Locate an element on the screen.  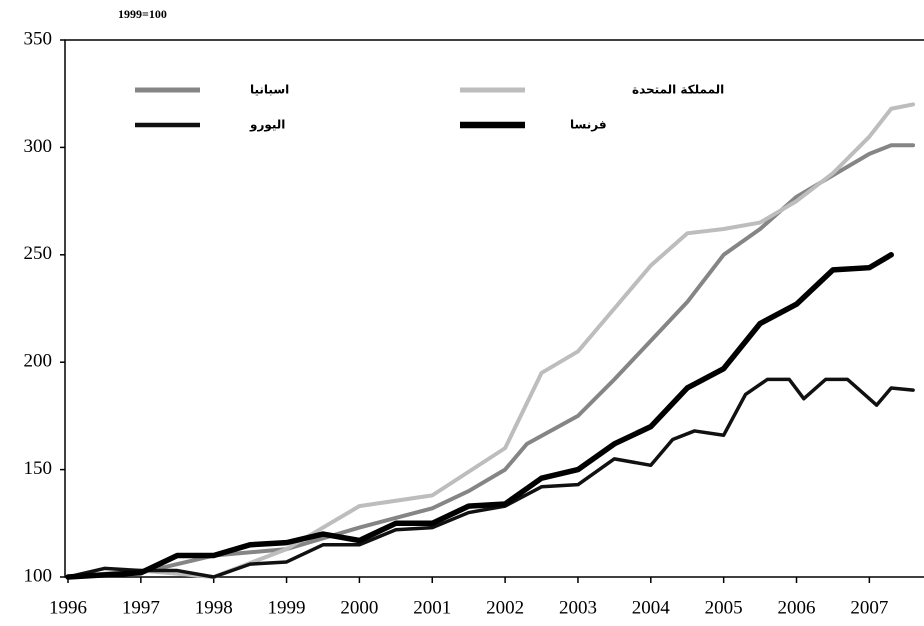
y-tick-label: 150 is located at coordinates (38, 468).